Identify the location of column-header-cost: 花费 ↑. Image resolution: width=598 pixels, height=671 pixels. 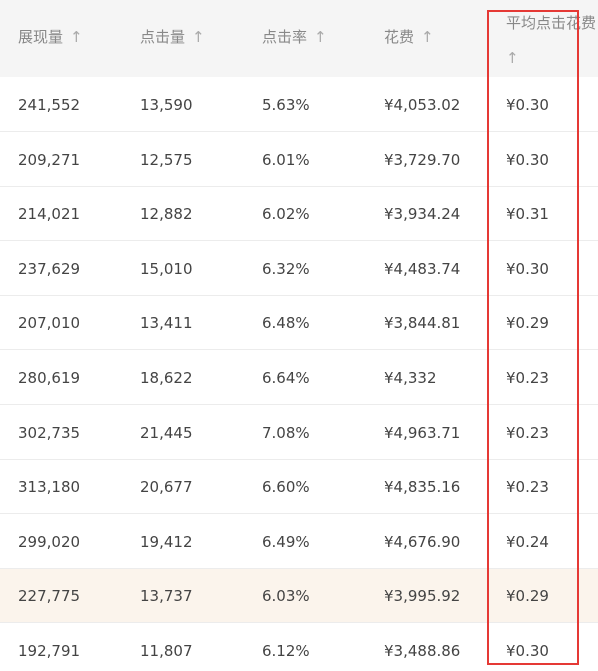
(409, 36).